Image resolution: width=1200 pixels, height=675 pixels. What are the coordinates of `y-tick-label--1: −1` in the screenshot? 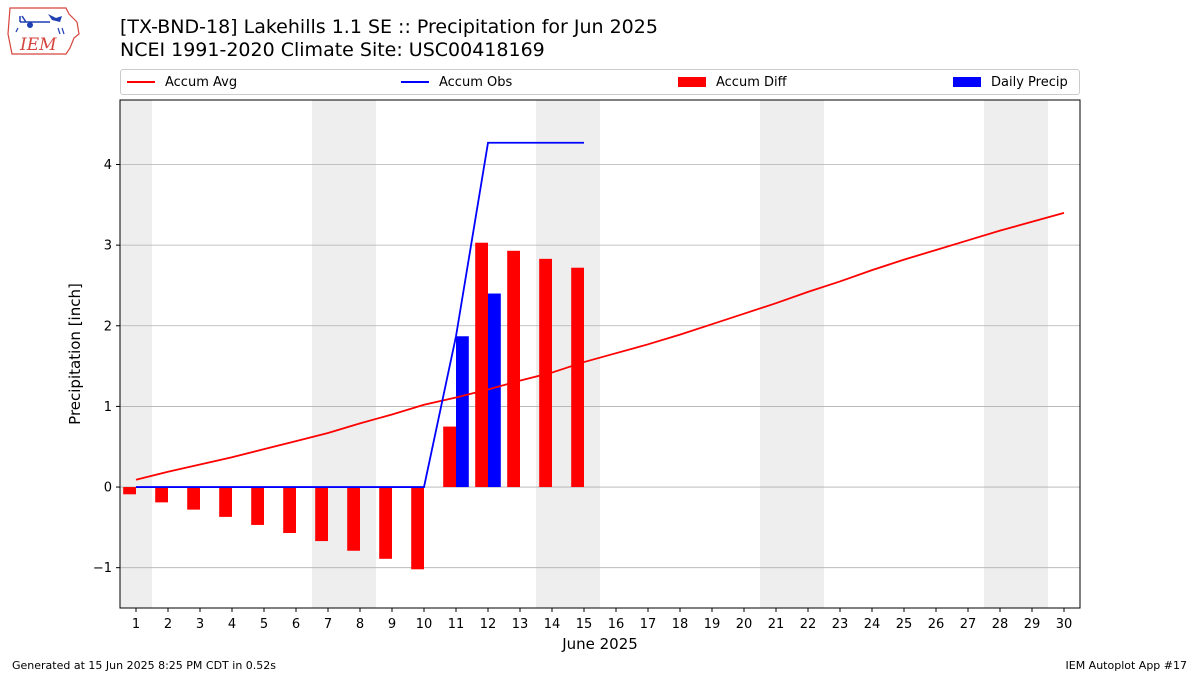 It's located at (102, 568).